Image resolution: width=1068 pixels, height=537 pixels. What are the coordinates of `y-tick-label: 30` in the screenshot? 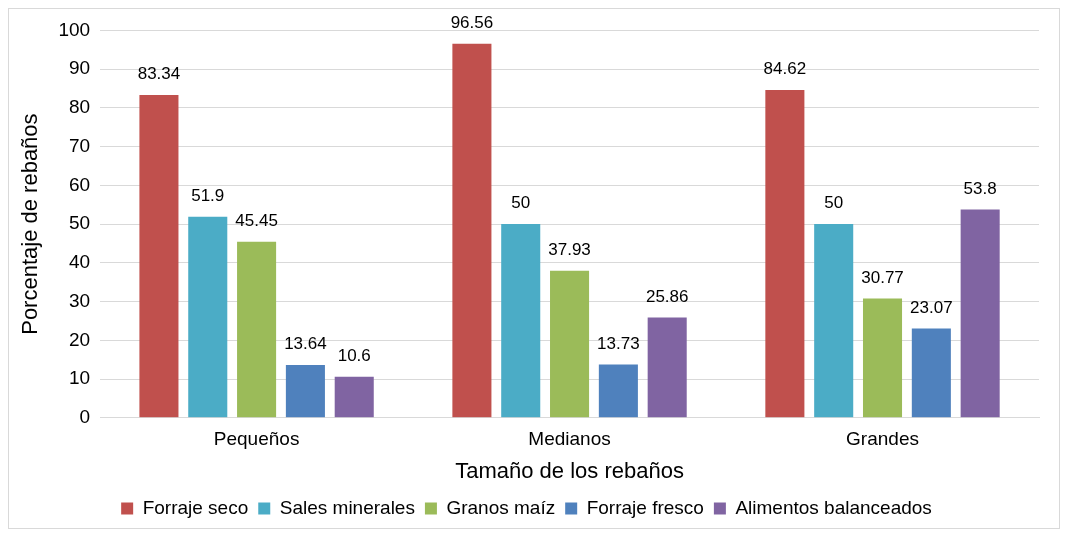 It's located at (79, 300).